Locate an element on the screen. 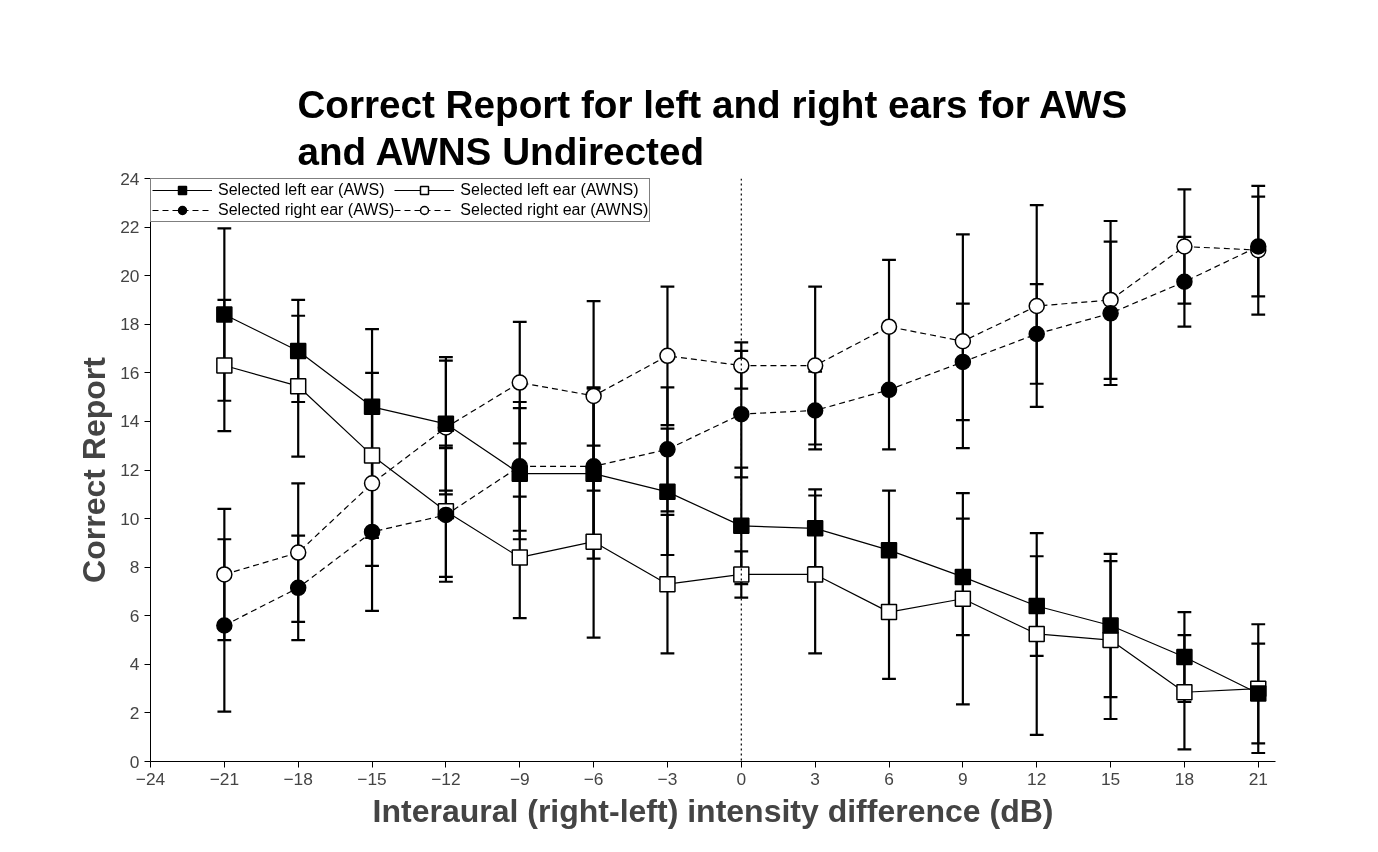 This screenshot has height=852, width=1378. x-tick-label: −18 is located at coordinates (298, 778).